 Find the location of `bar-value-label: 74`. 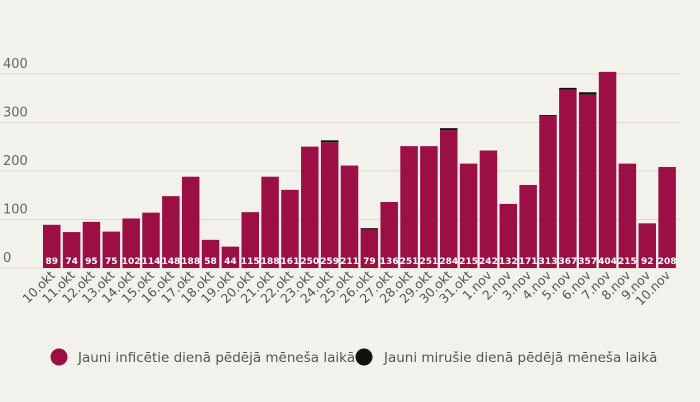

bar-value-label: 74 is located at coordinates (71, 262).